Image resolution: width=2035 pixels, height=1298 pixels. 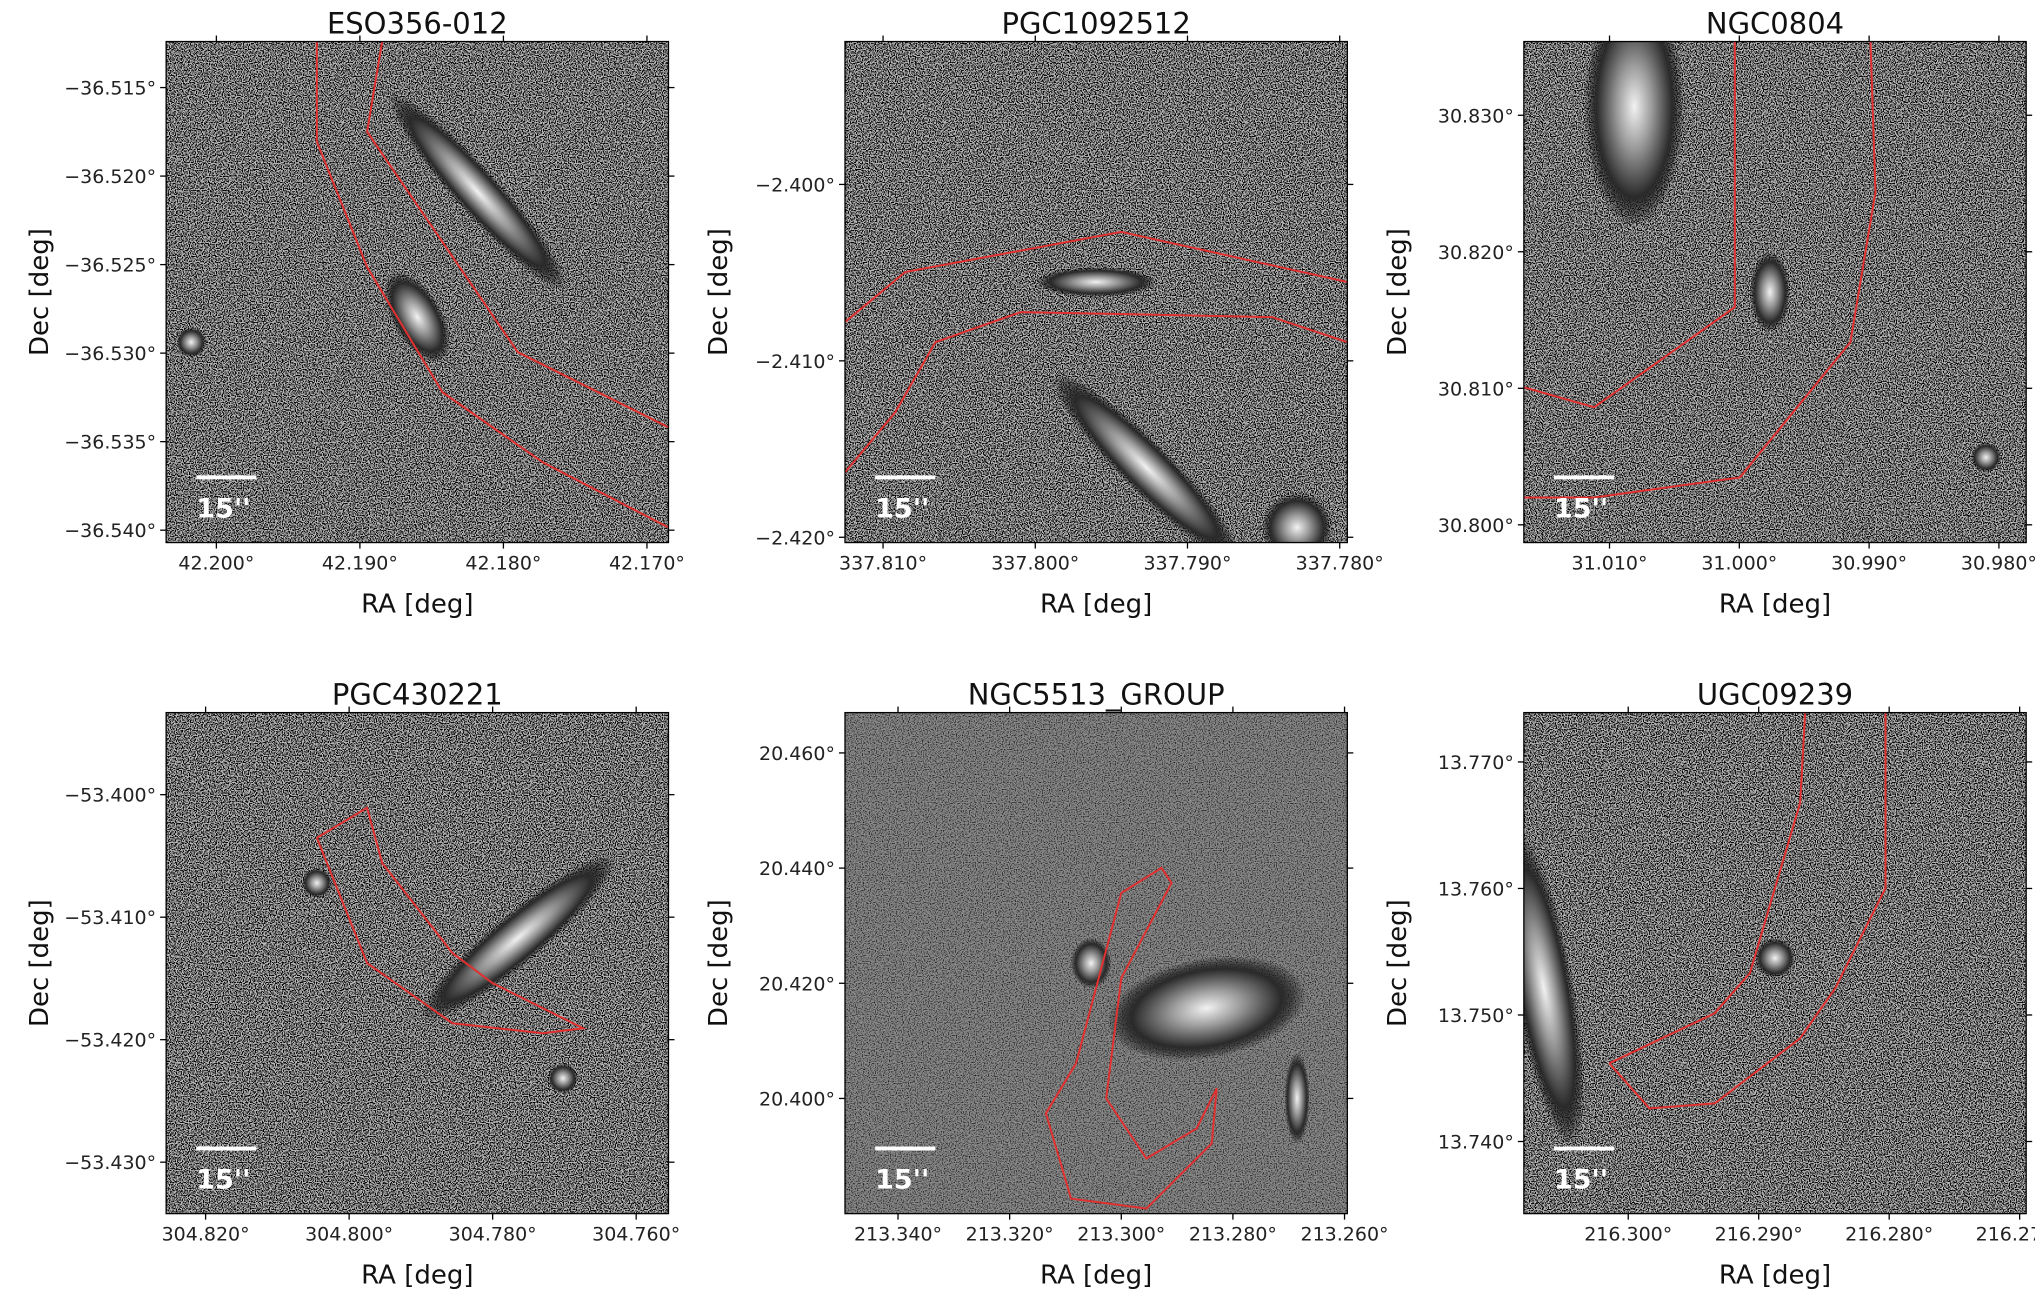 I want to click on panel-title: NGC5513_GROUP, so click(x=1096, y=695).